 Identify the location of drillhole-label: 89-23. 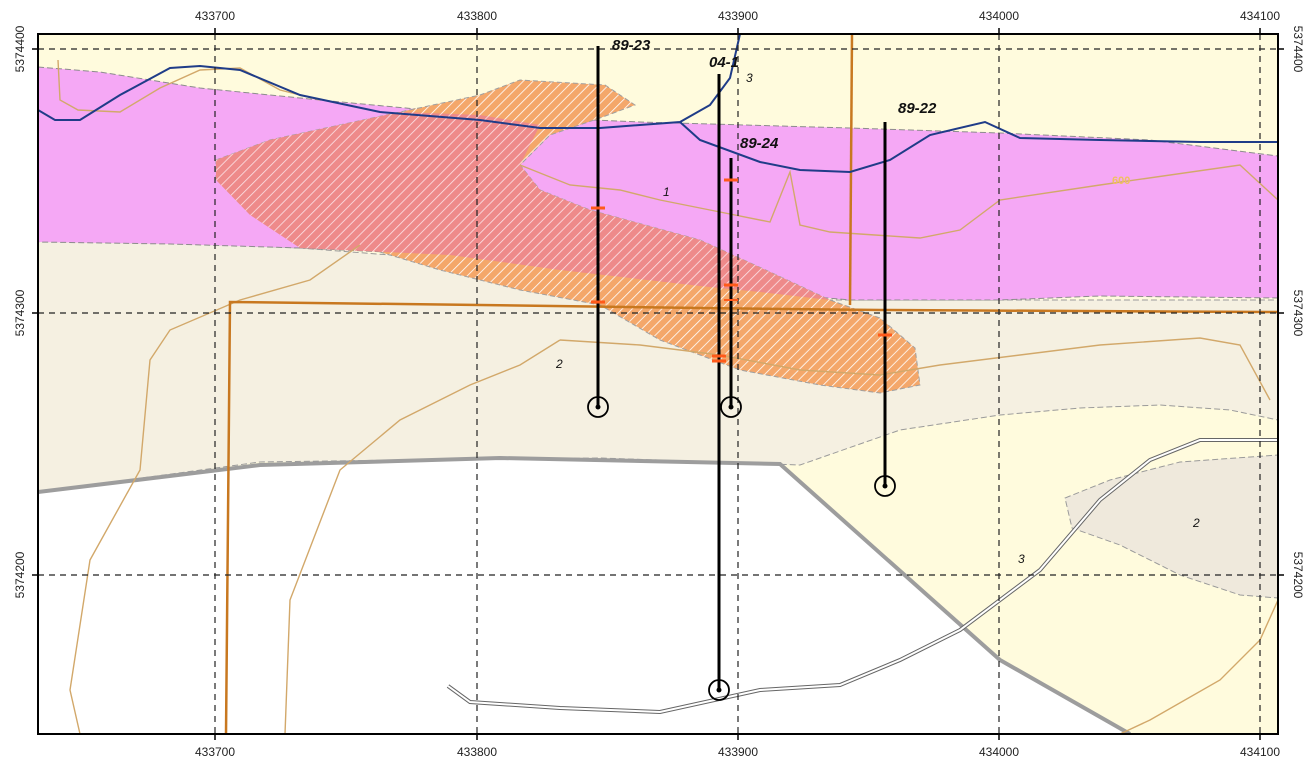
(631, 45).